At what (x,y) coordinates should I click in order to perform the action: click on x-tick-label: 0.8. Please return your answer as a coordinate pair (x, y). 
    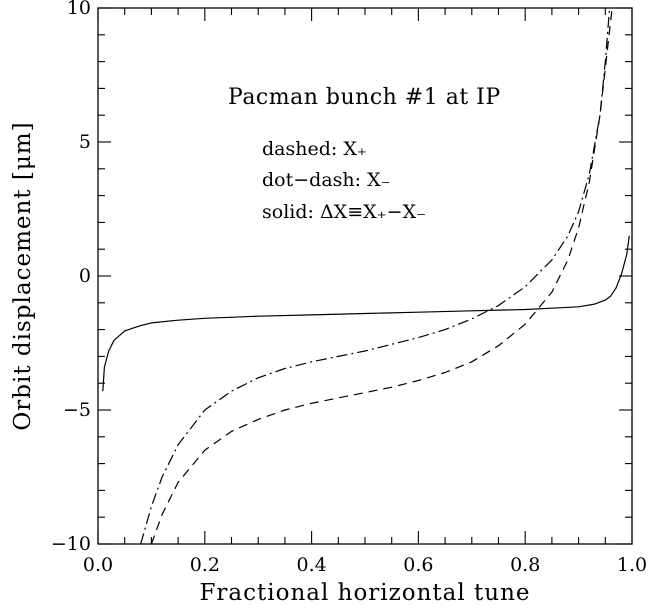
    Looking at the image, I should click on (525, 565).